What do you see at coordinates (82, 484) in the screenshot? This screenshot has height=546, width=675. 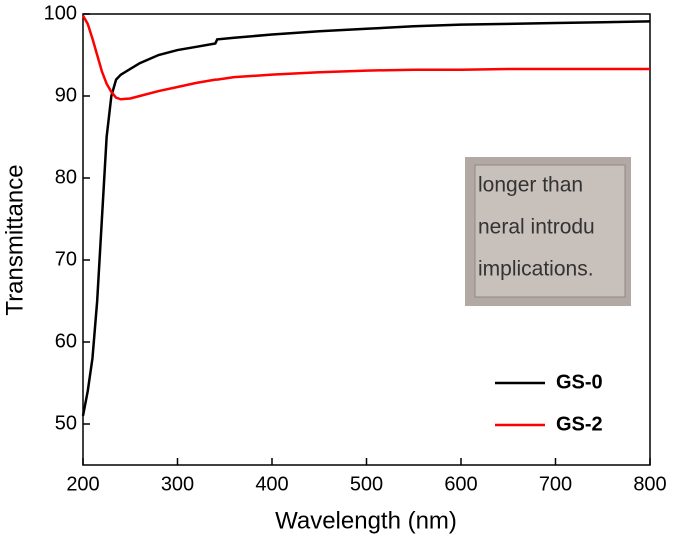 I see `x-tick-label: 200` at bounding box center [82, 484].